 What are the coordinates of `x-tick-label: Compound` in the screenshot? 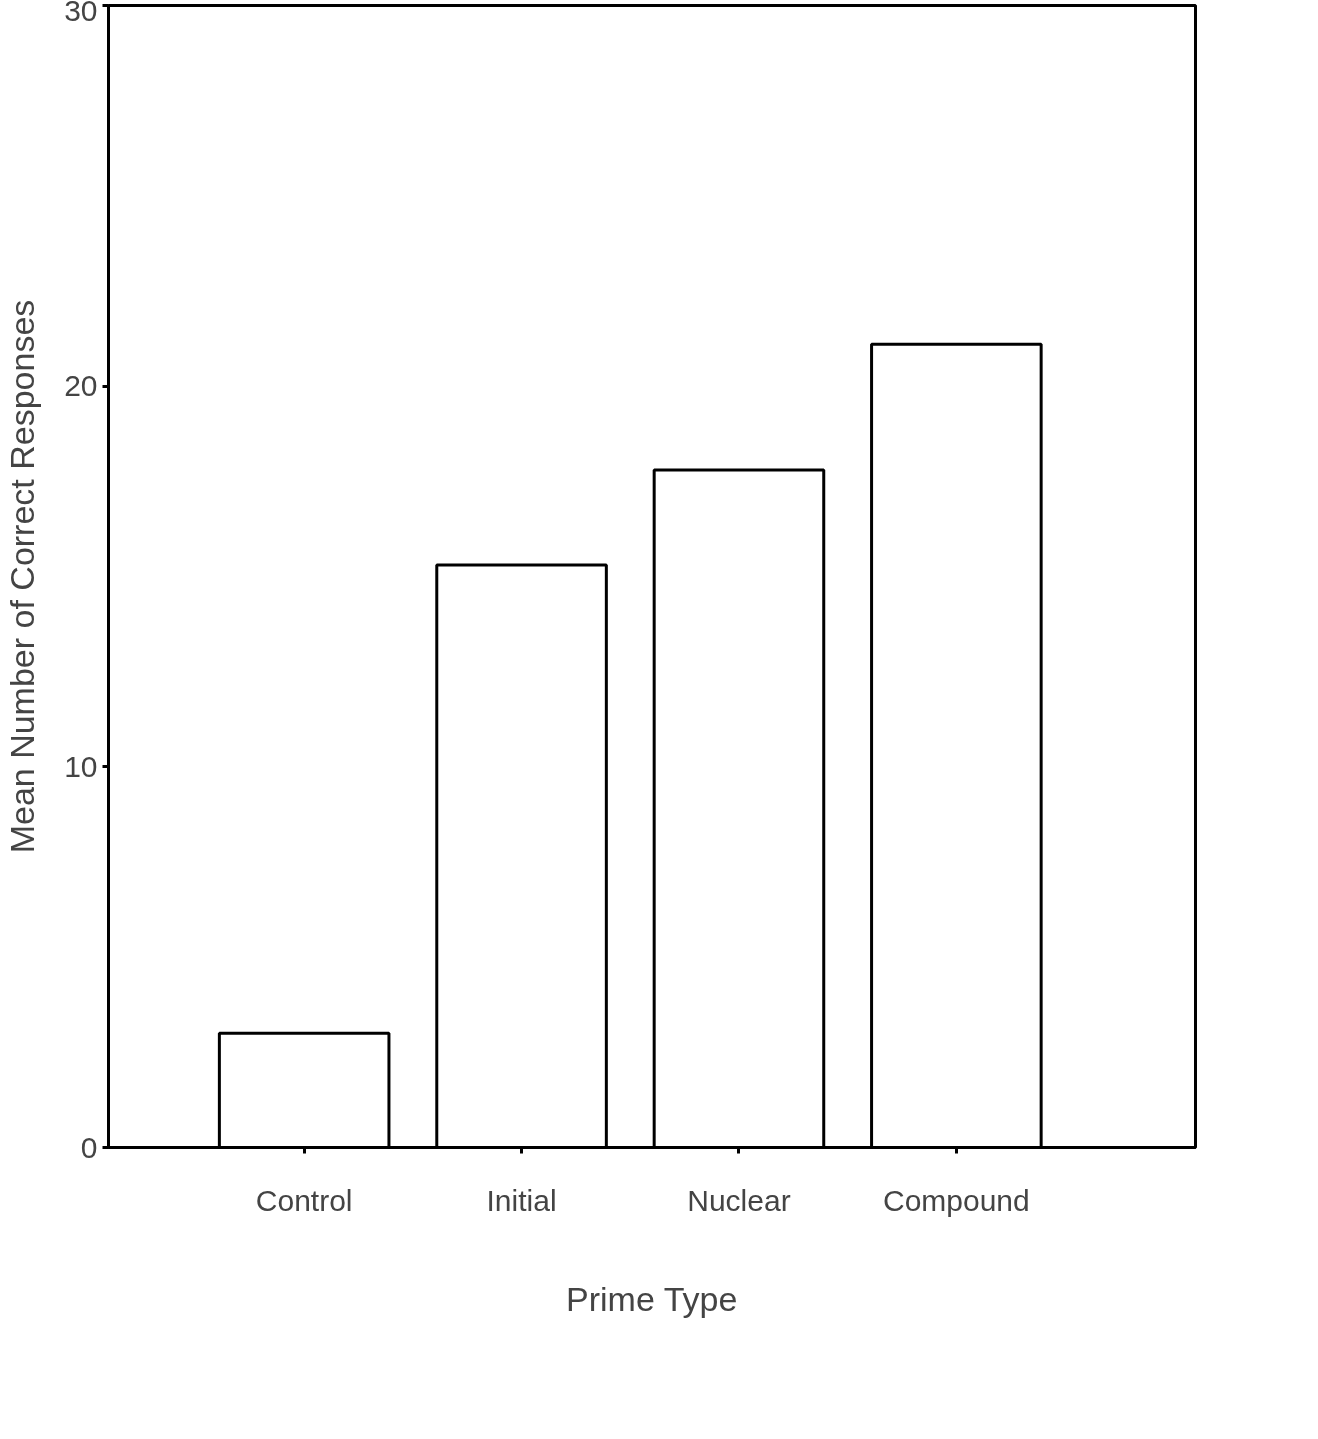 It's located at (956, 1200).